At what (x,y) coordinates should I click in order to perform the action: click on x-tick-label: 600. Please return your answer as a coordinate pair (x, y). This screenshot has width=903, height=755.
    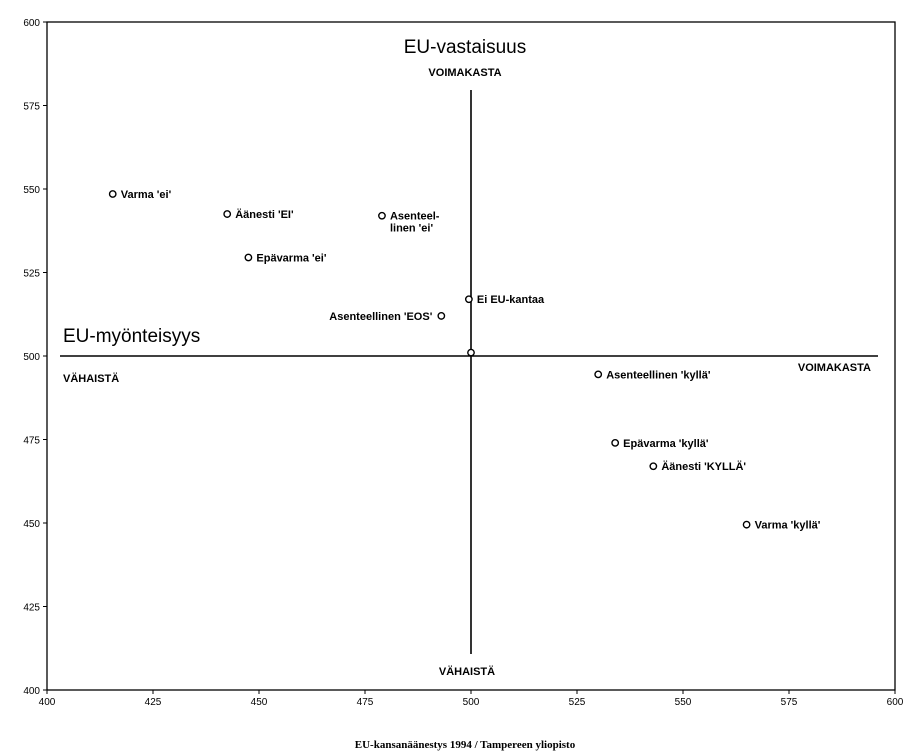
    Looking at the image, I should click on (895, 702).